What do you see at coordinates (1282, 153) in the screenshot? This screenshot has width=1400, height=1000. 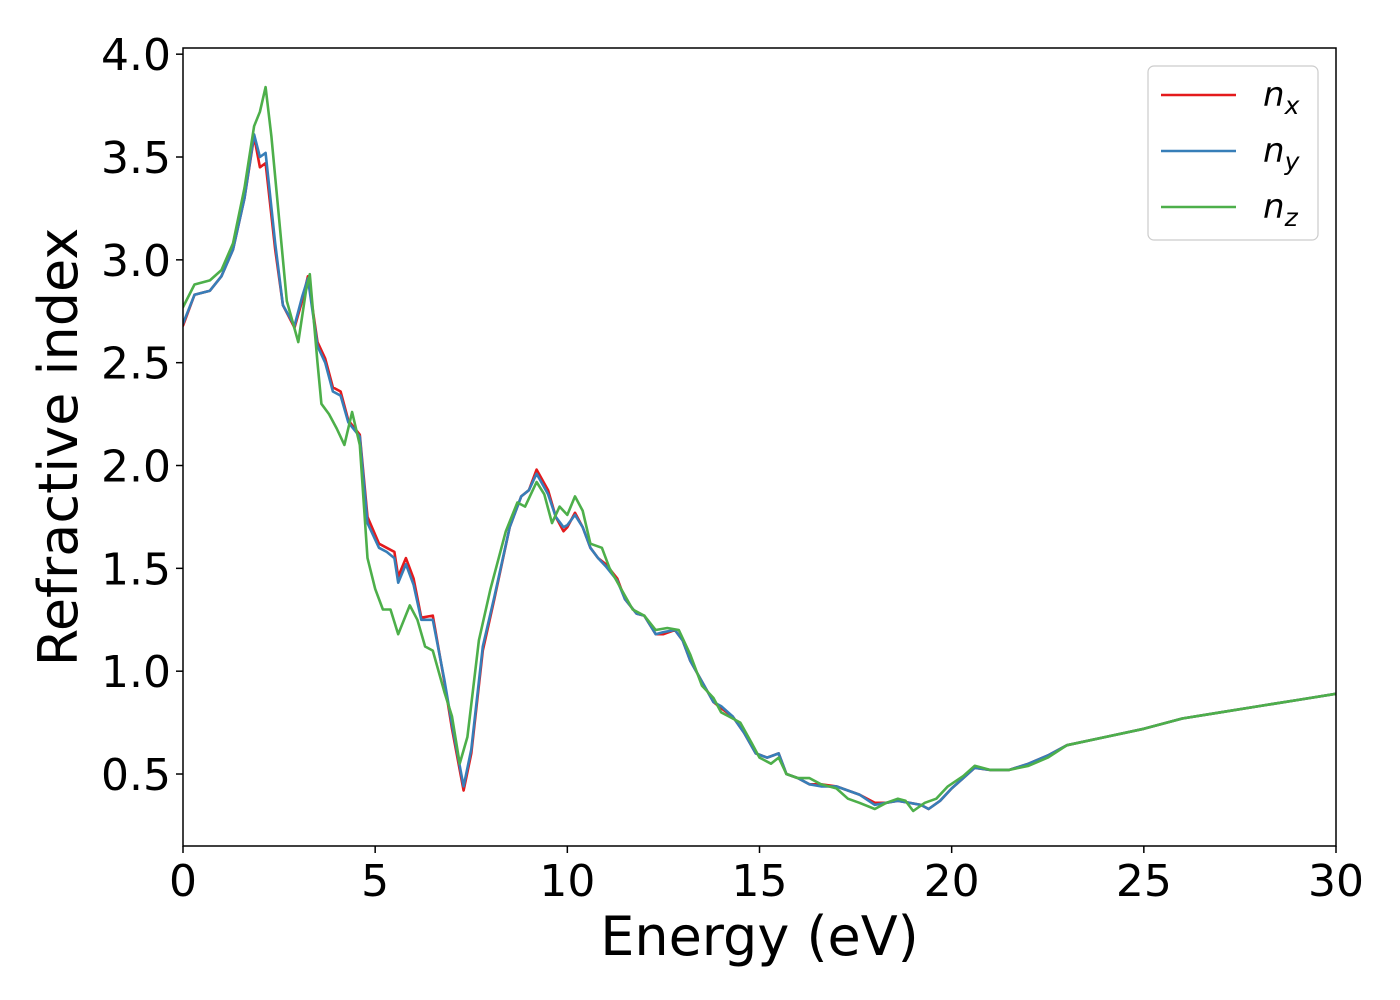 I see `legend-label-n-y: ny` at bounding box center [1282, 153].